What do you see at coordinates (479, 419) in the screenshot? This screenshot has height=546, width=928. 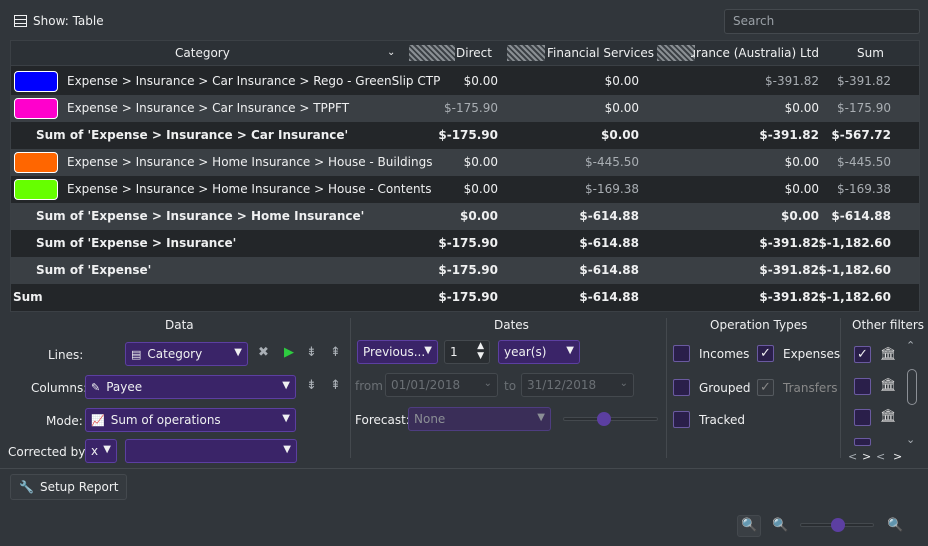 I see `forecast-select: None ▼` at bounding box center [479, 419].